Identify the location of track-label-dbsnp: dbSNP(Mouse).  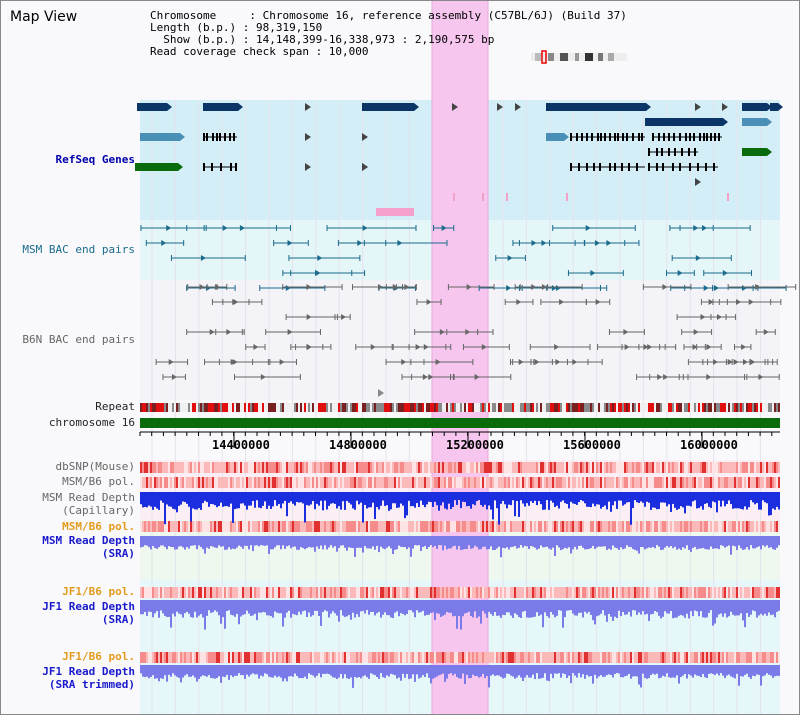
(95, 466).